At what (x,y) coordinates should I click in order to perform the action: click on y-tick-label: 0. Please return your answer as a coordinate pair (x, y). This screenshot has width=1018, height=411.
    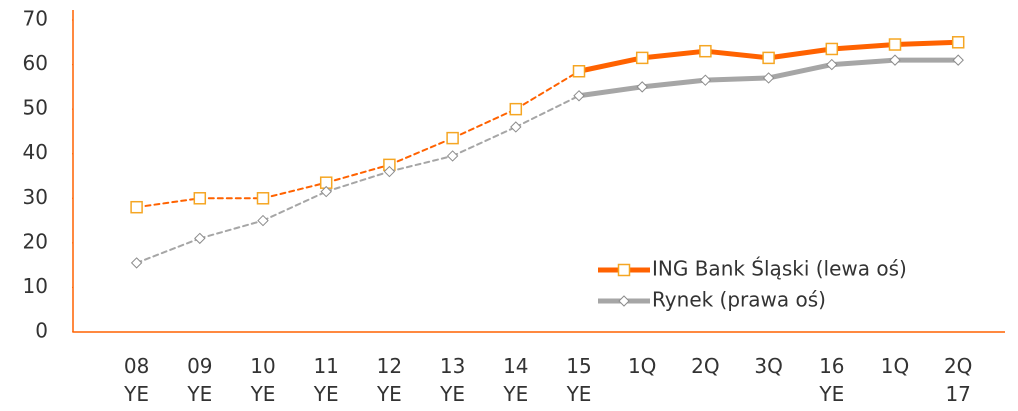
    Looking at the image, I should click on (41, 331).